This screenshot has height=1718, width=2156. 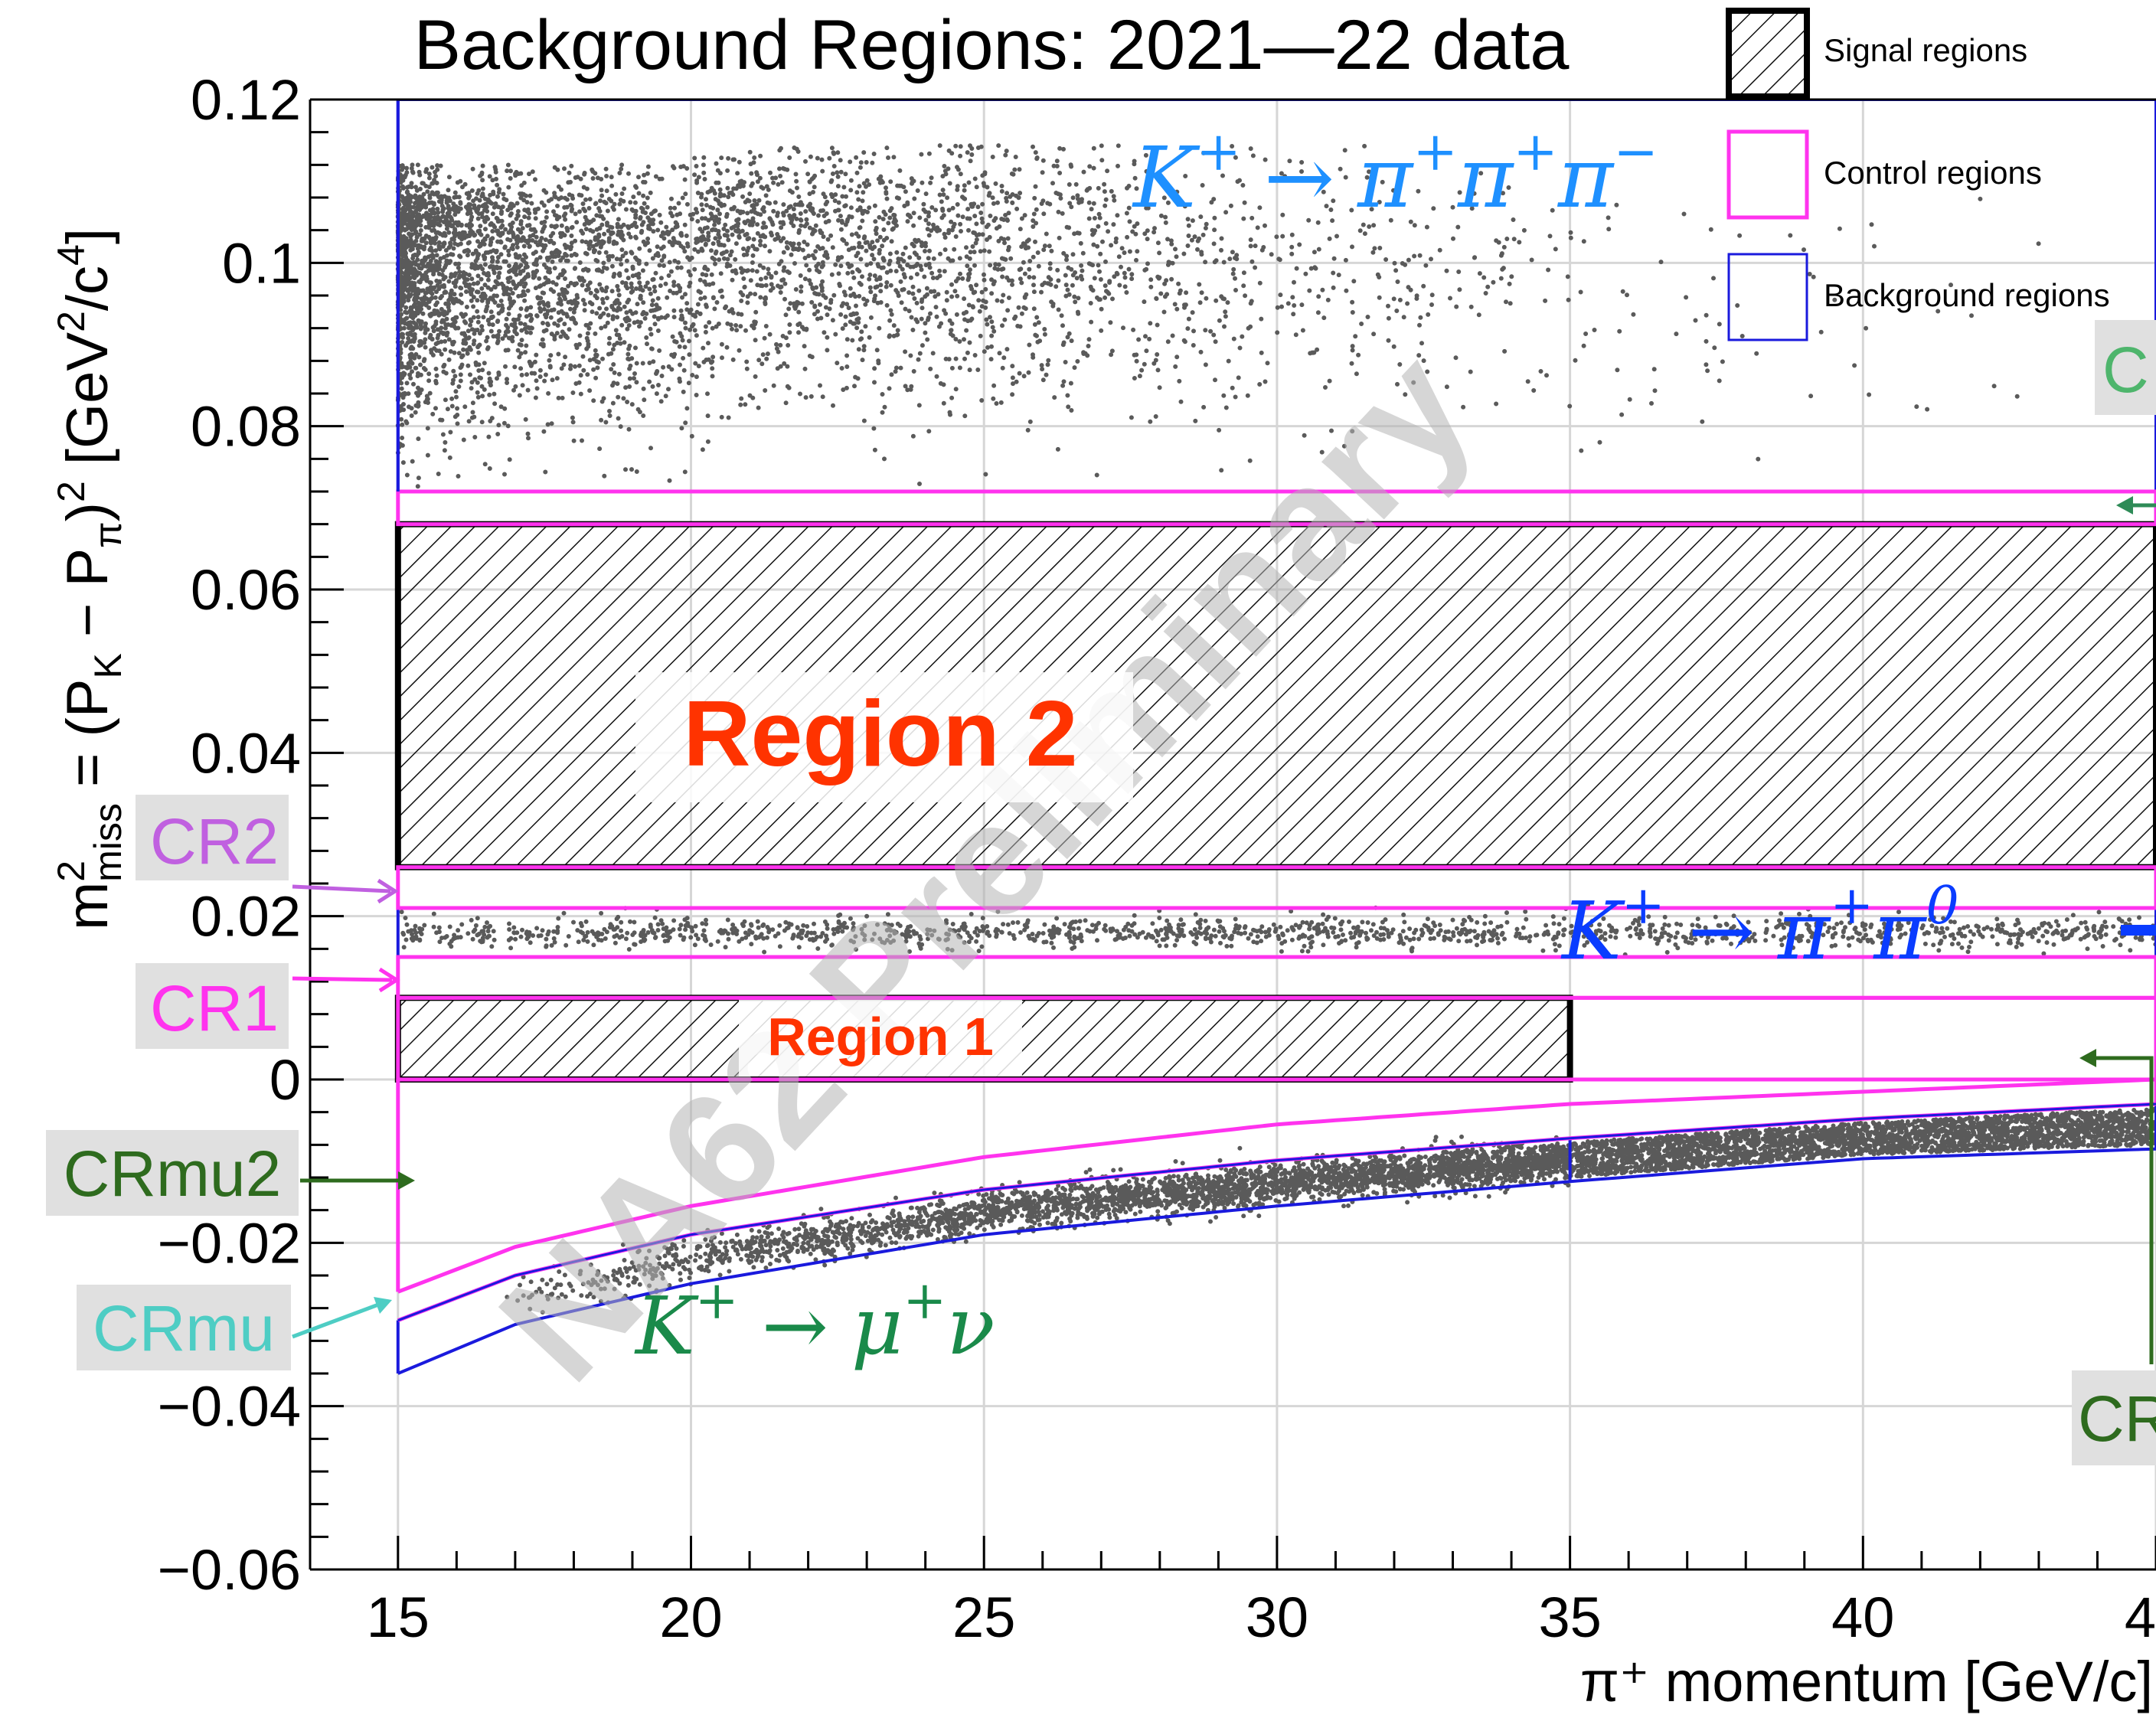 I want to click on cr1-label: CR1, so click(x=214, y=1008).